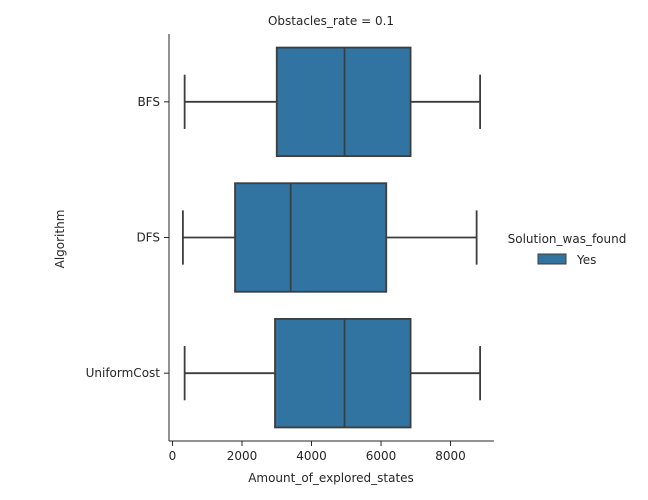 This screenshot has width=648, height=500. I want to click on y-tick-label: UniformCost, so click(123, 373).